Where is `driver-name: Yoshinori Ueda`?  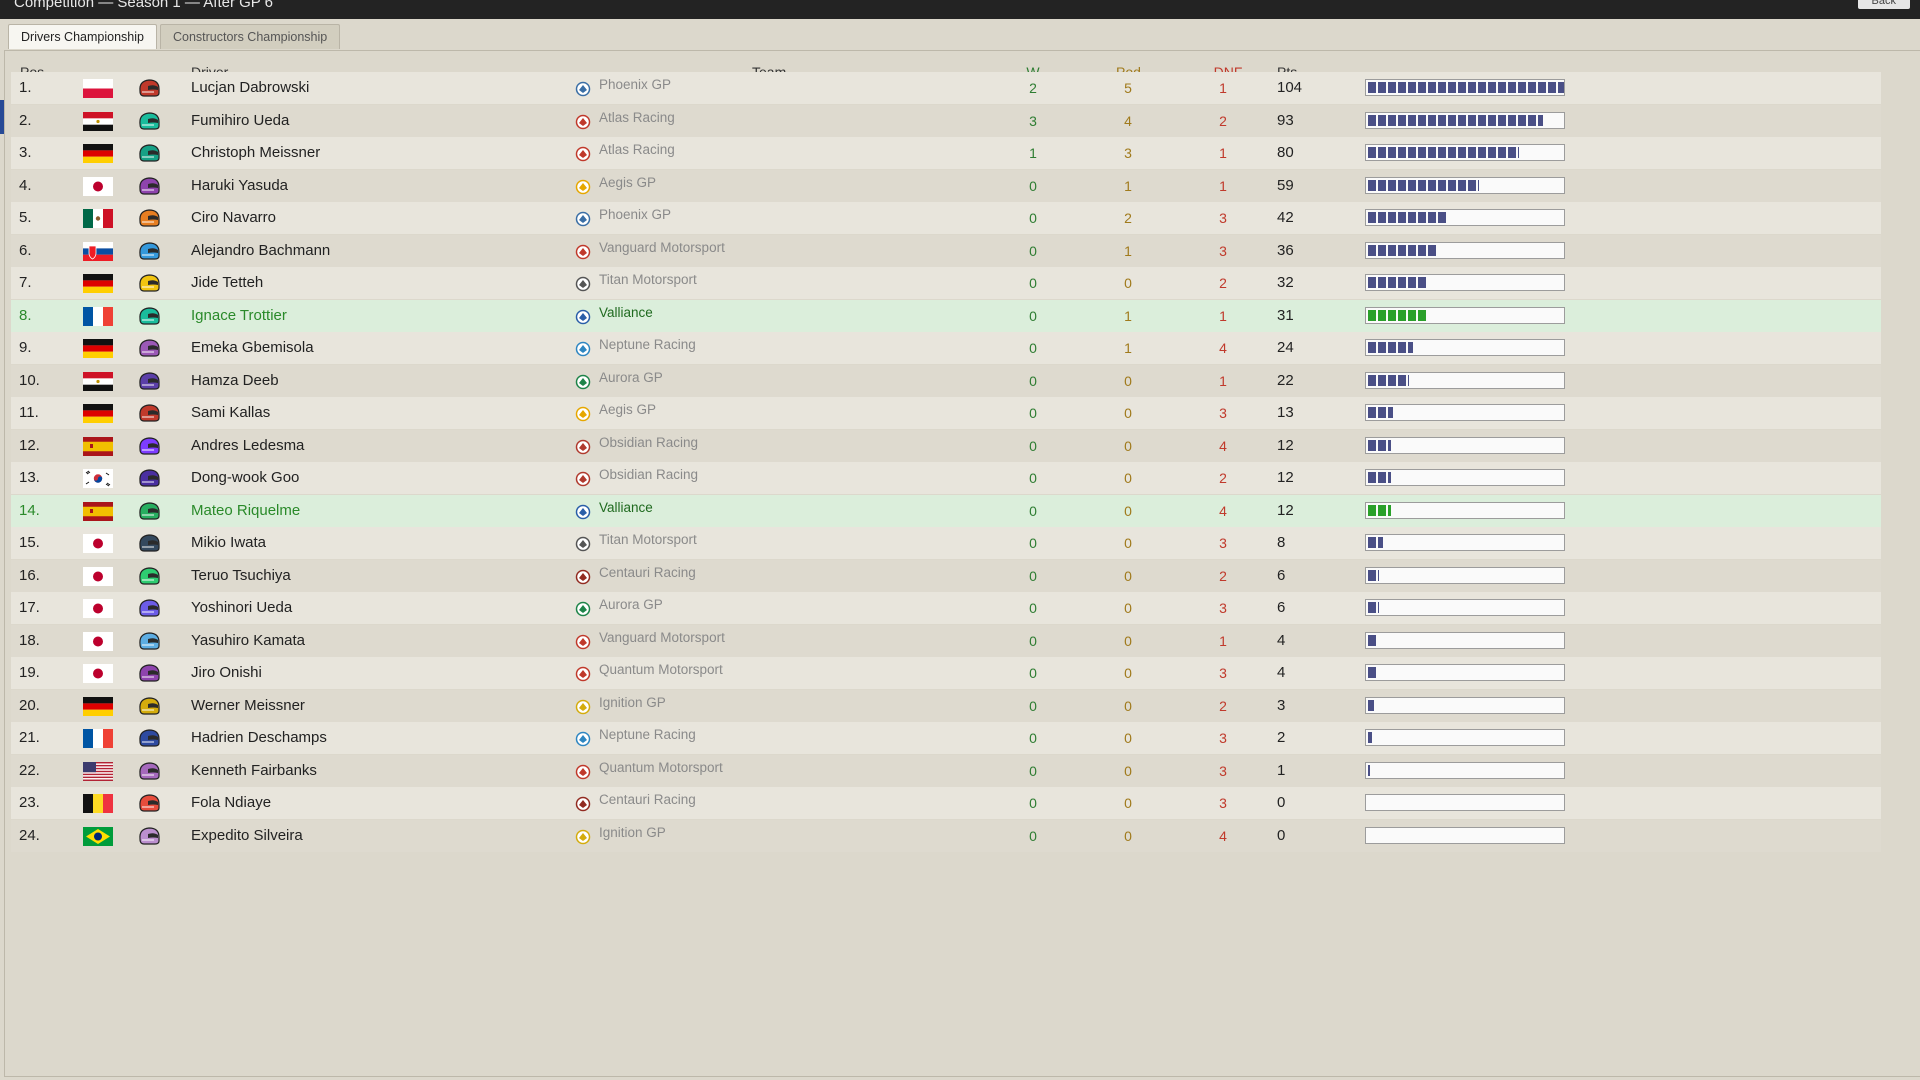 driver-name: Yoshinori Ueda is located at coordinates (242, 607).